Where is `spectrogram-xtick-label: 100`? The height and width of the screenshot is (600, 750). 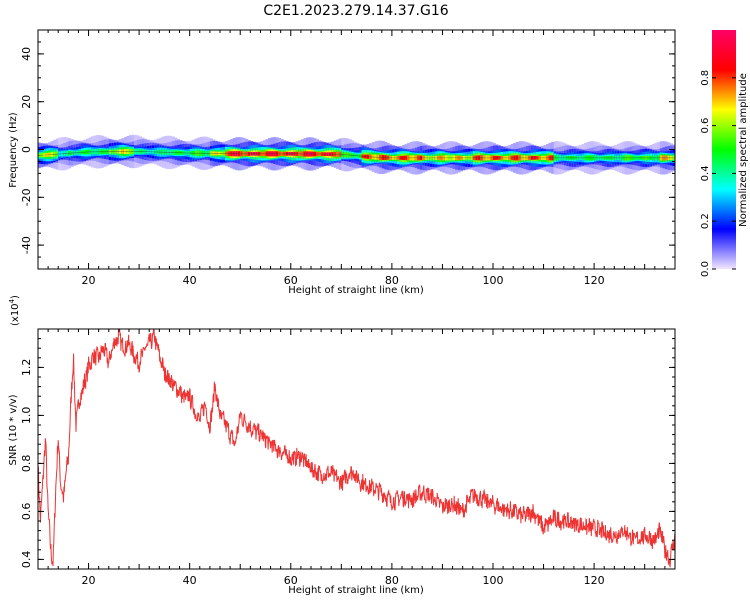
spectrogram-xtick-label: 100 is located at coordinates (493, 280).